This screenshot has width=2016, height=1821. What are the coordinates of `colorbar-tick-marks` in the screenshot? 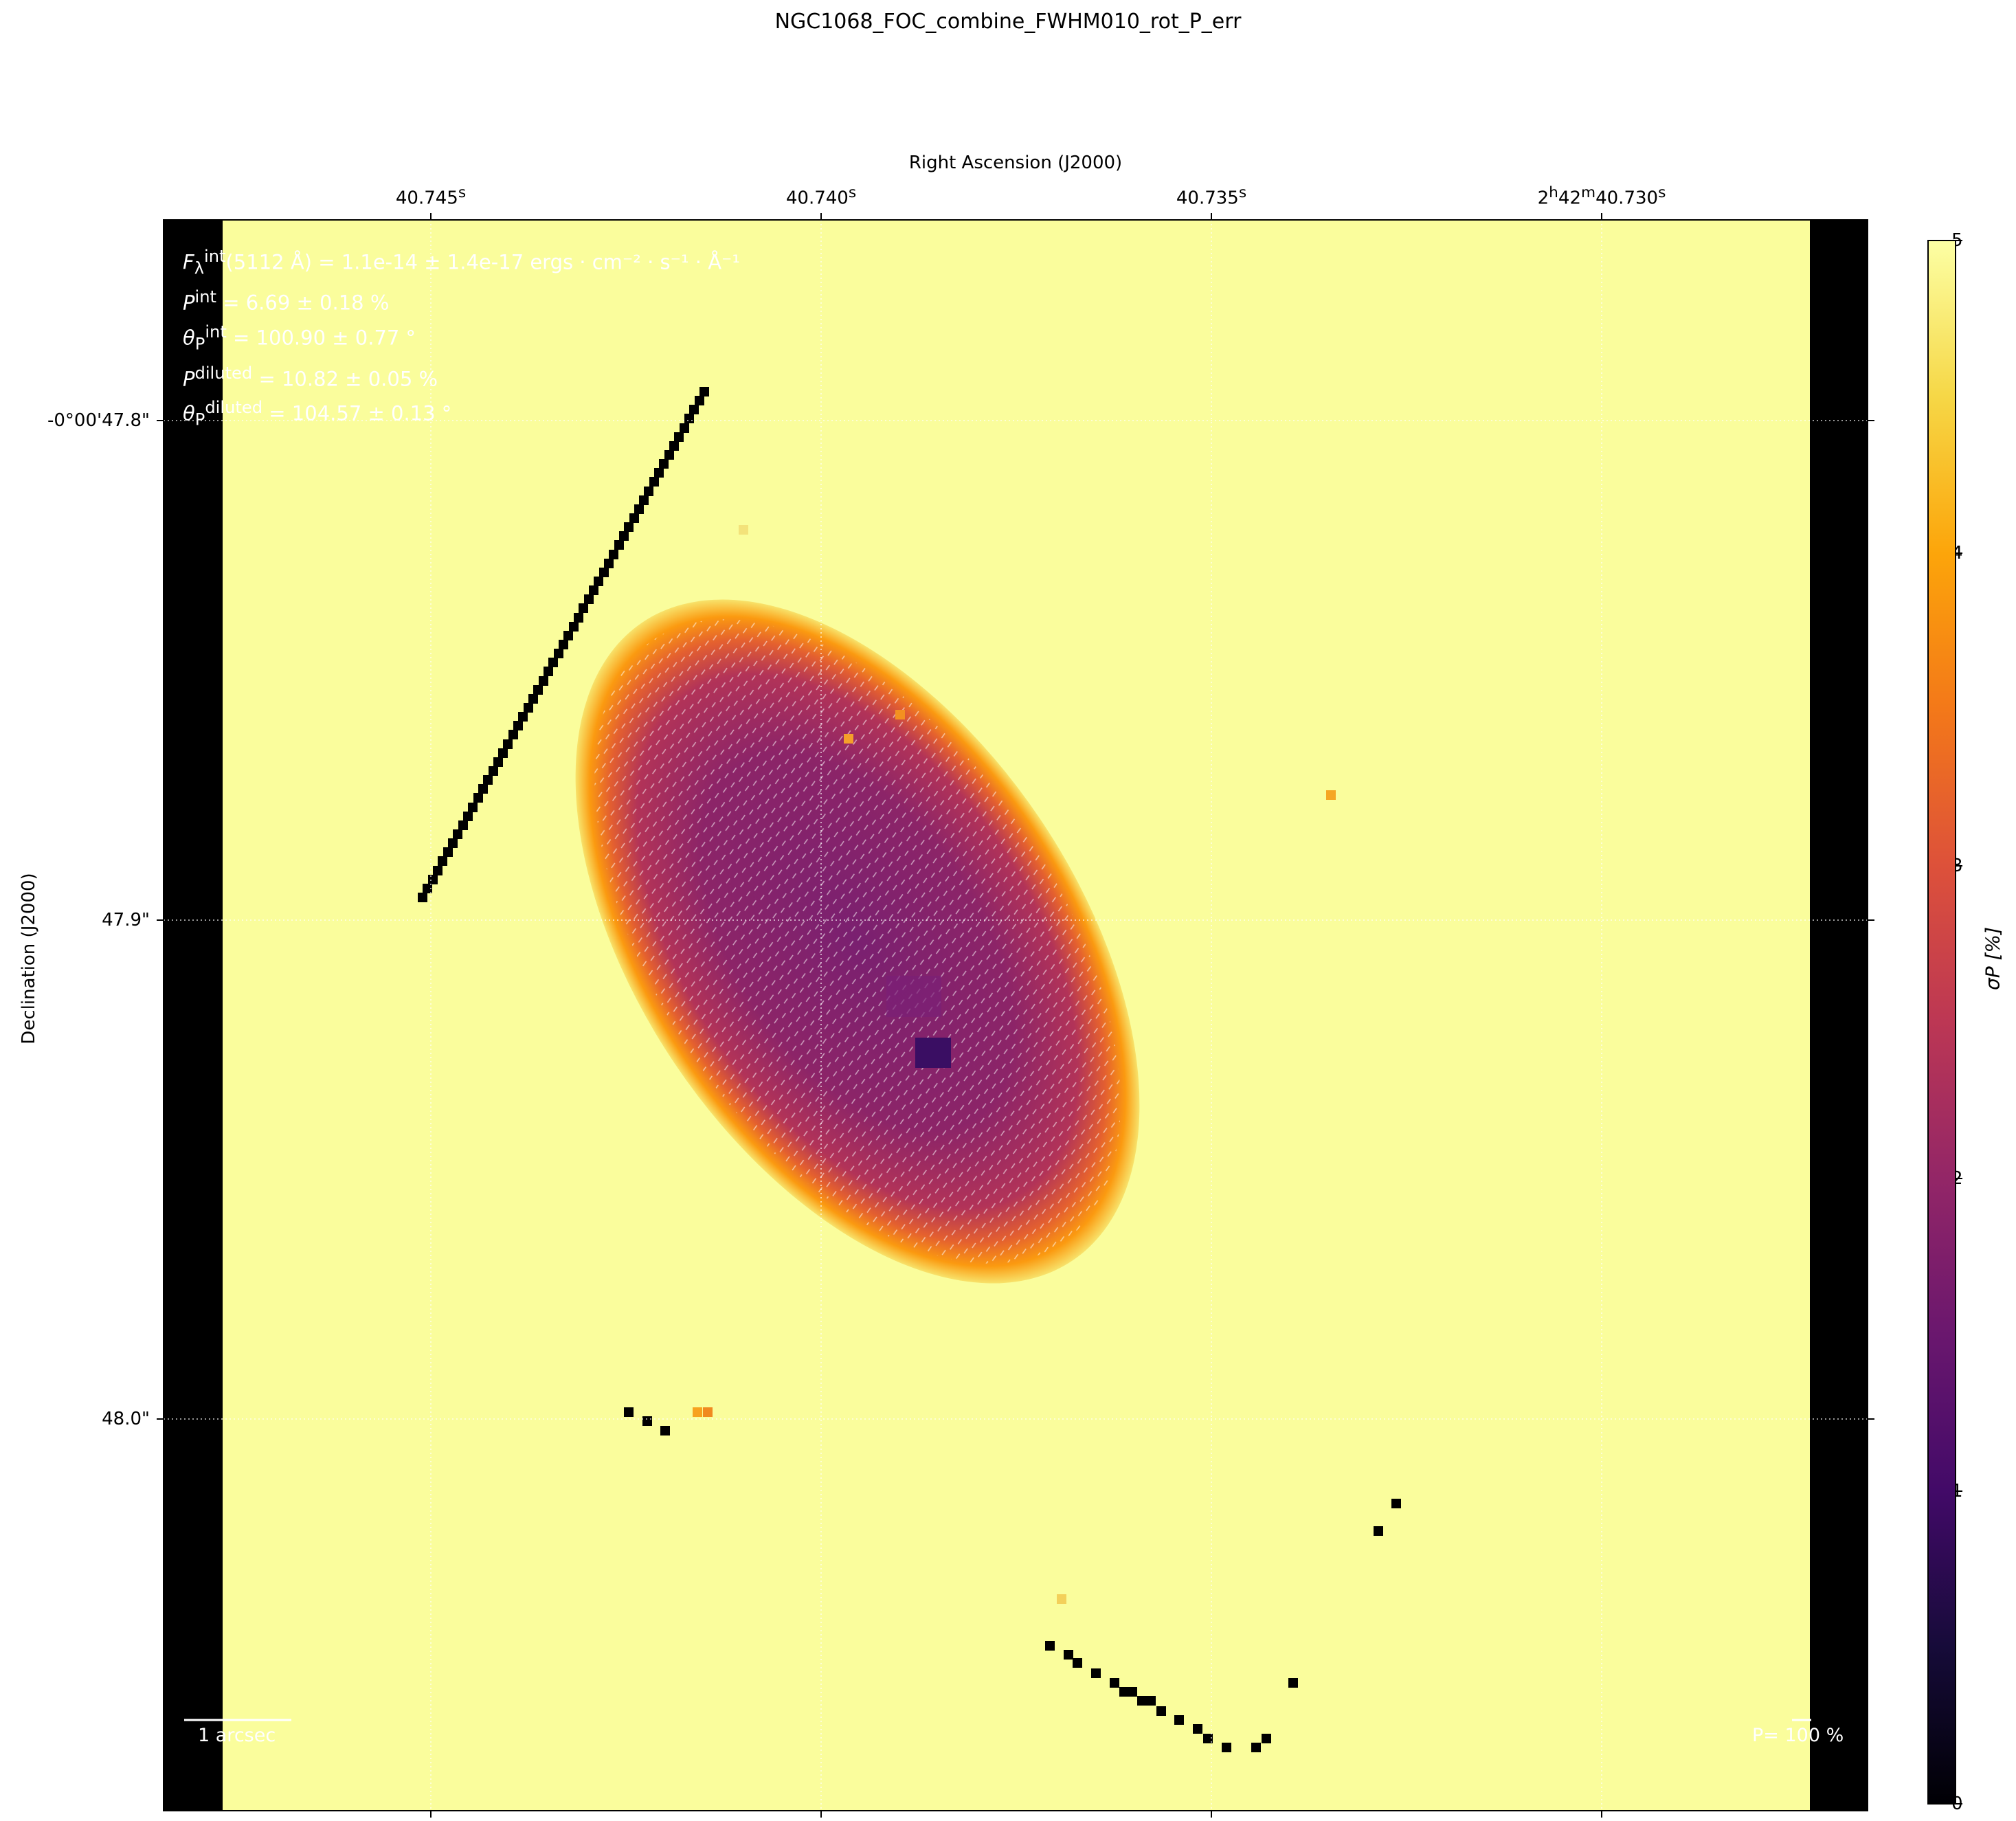 It's located at (1959, 1023).